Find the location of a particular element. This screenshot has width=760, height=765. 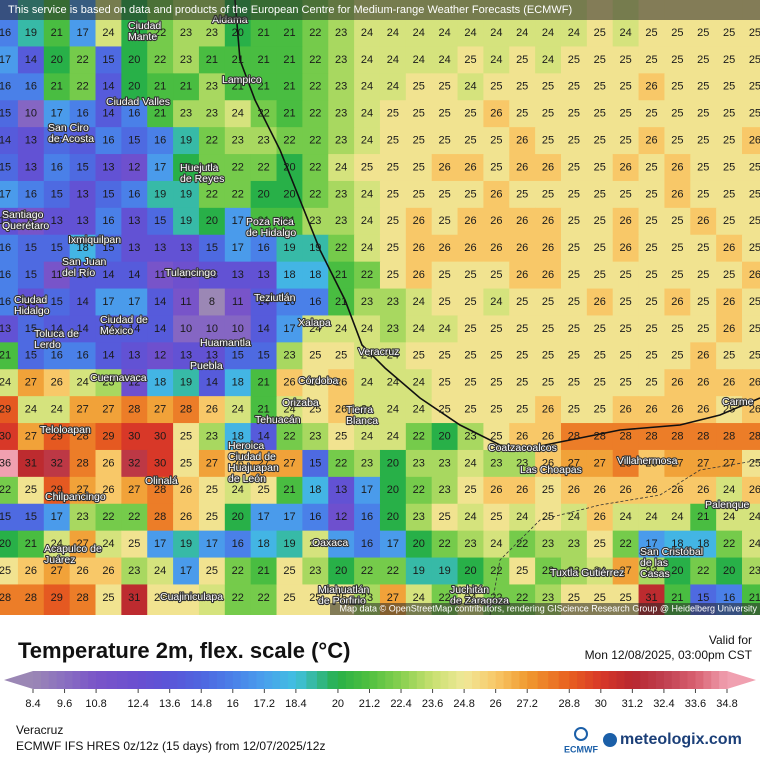

temperature-value: 28 is located at coordinates (160, 490).